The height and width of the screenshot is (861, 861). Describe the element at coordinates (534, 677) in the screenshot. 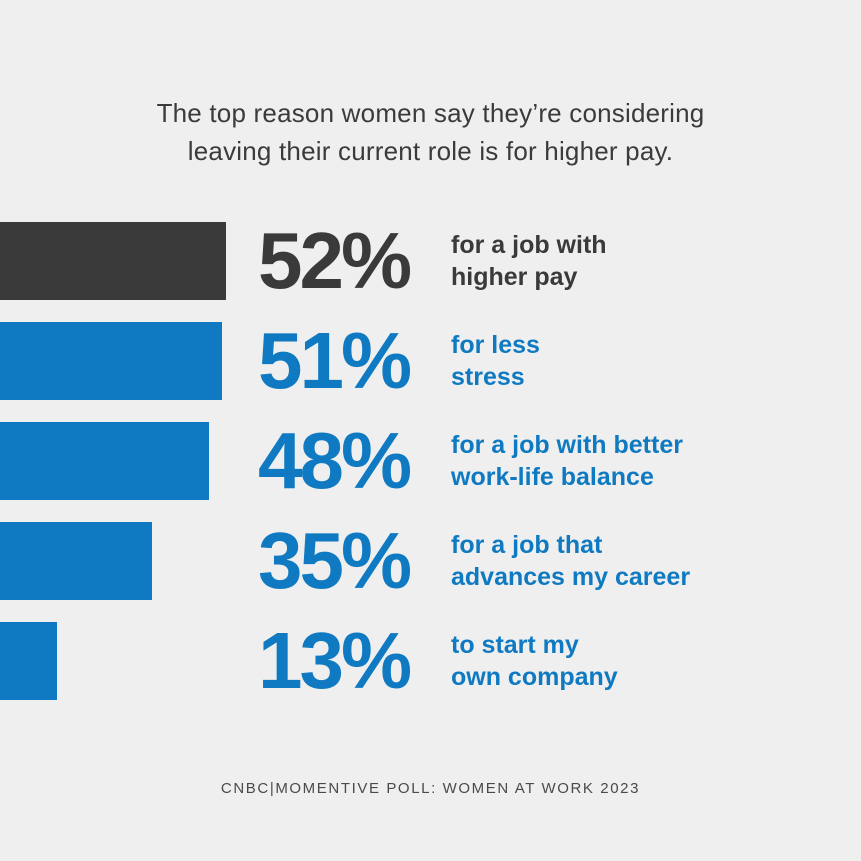

I see `category-label-5-line-2: own company` at that location.